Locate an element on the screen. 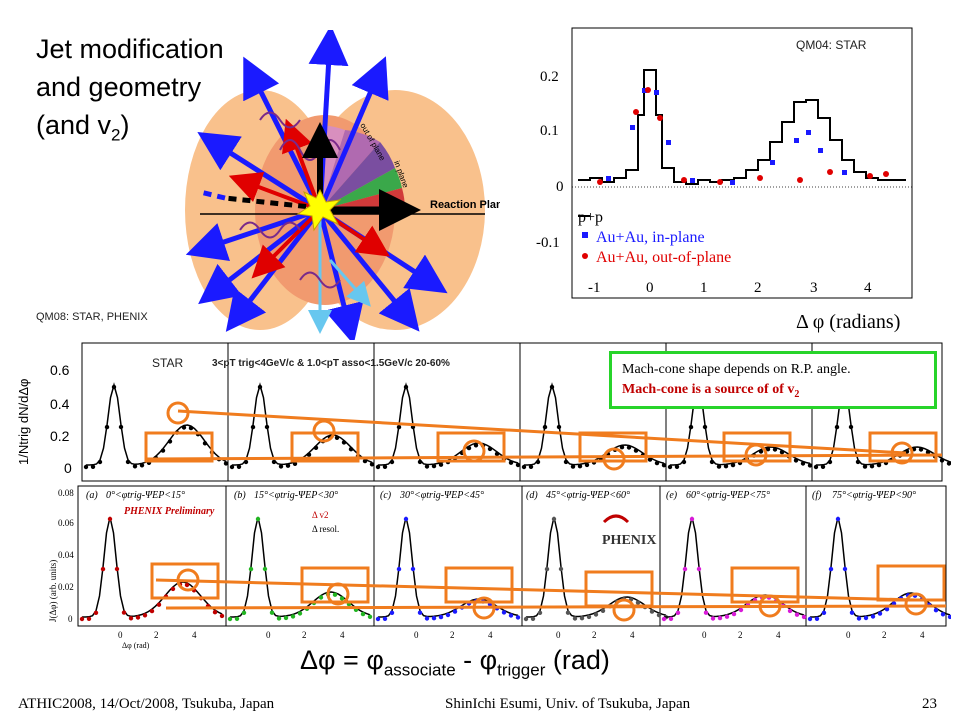 Image resolution: width=960 pixels, height=720 pixels. panel-d-range: 45°<φtrig-ΨEP<60° is located at coordinates (588, 495).